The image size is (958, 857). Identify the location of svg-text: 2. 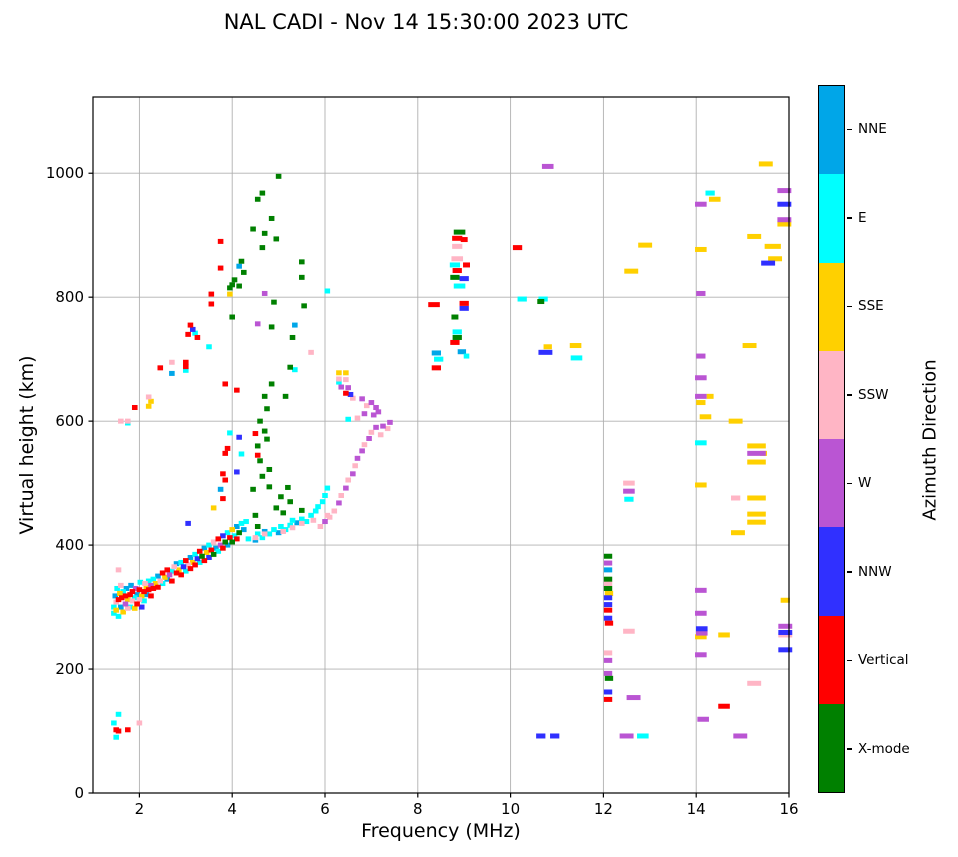
(140, 809).